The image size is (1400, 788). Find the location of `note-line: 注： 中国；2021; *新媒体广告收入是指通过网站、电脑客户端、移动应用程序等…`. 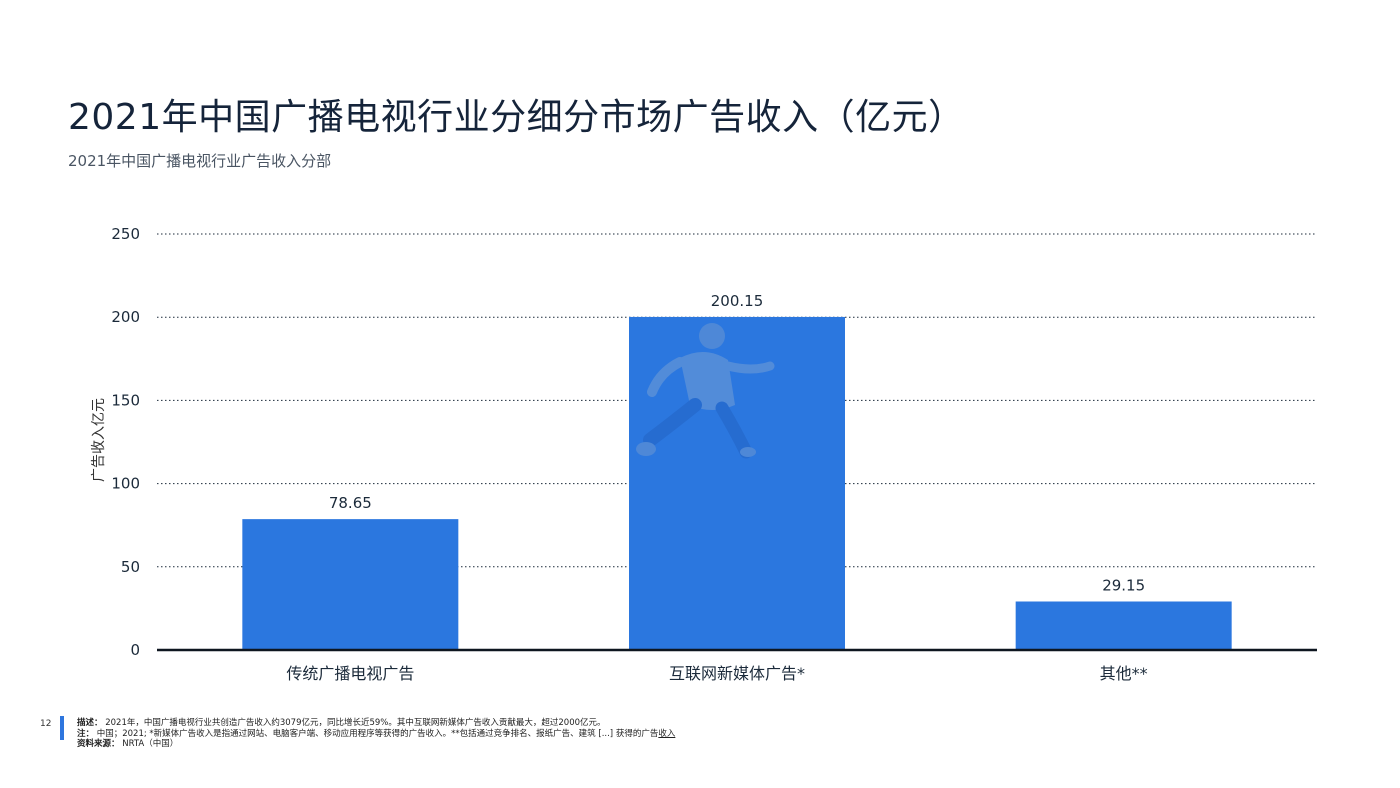

note-line: 注： 中国；2021; *新媒体广告收入是指通过网站、电脑客户端、移动应用程序等… is located at coordinates (376, 734).